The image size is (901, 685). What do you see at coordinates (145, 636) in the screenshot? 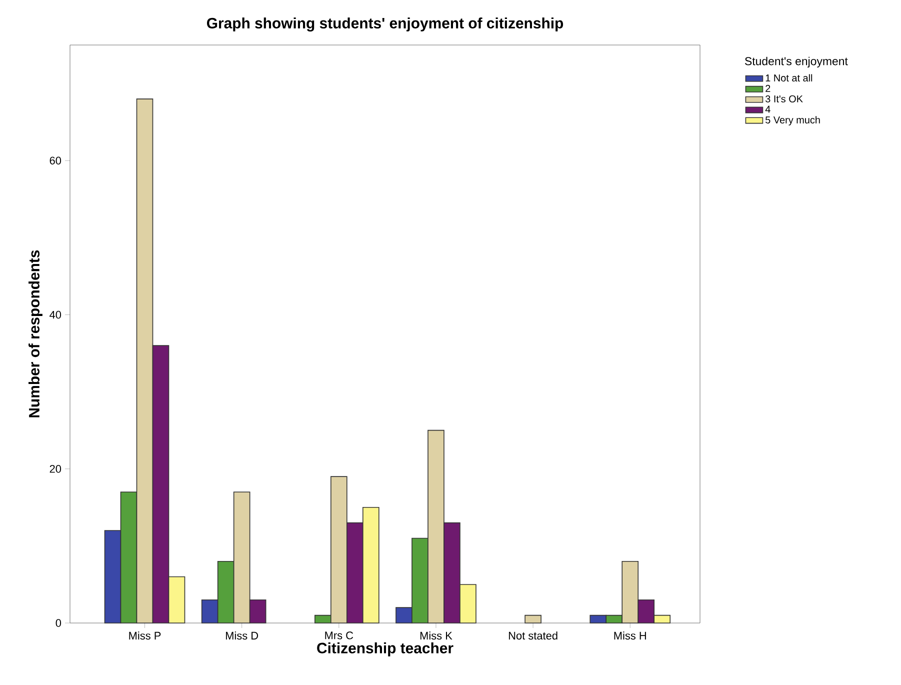
I see `x-tick-label: Miss P` at bounding box center [145, 636].